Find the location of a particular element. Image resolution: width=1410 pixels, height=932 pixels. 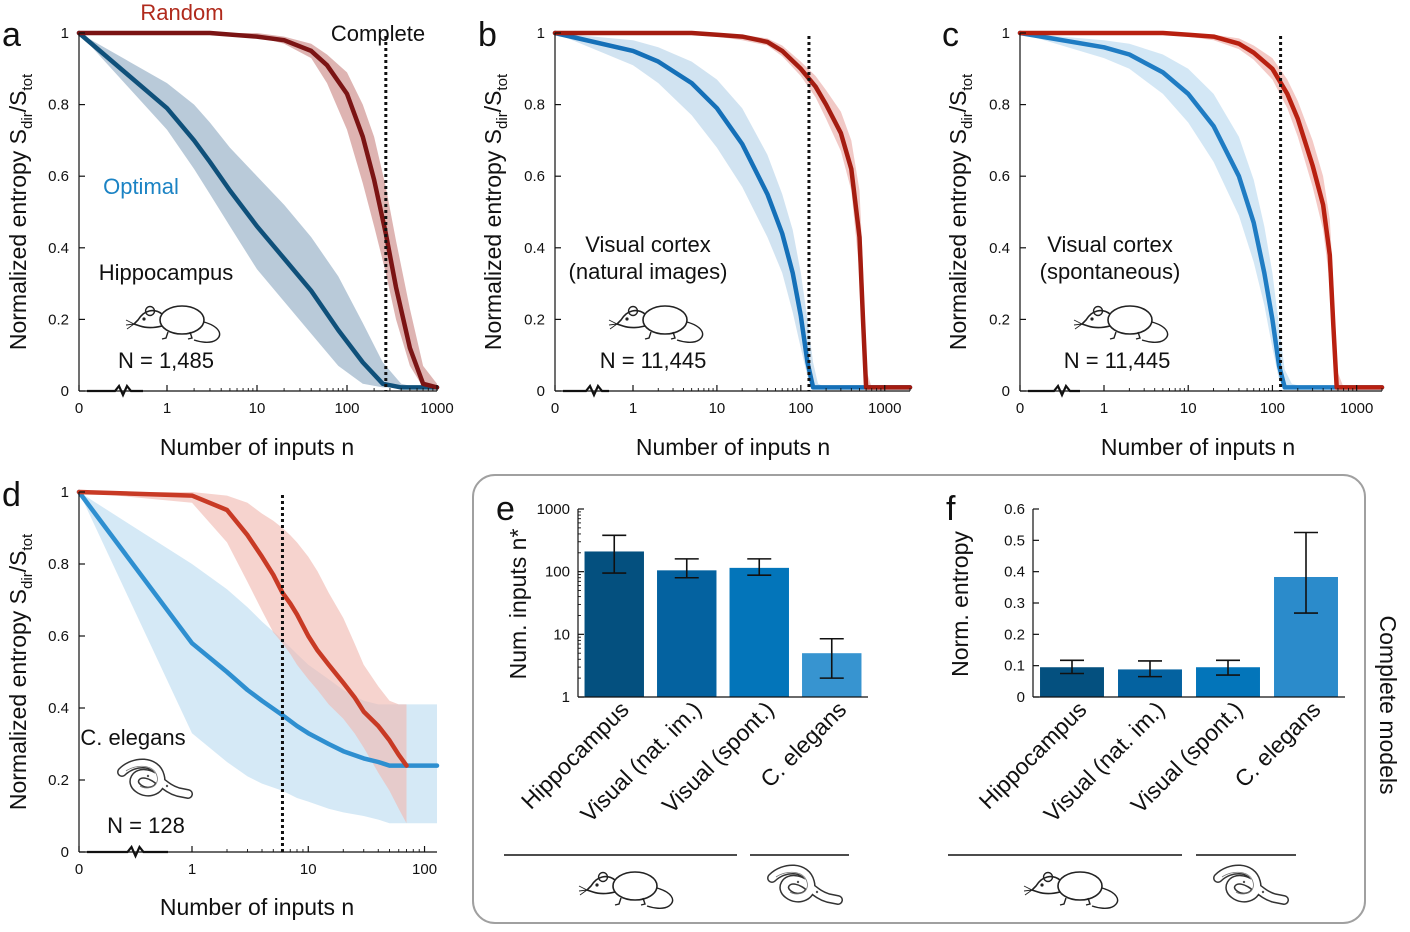

panel-label-b: b is located at coordinates (487, 35).